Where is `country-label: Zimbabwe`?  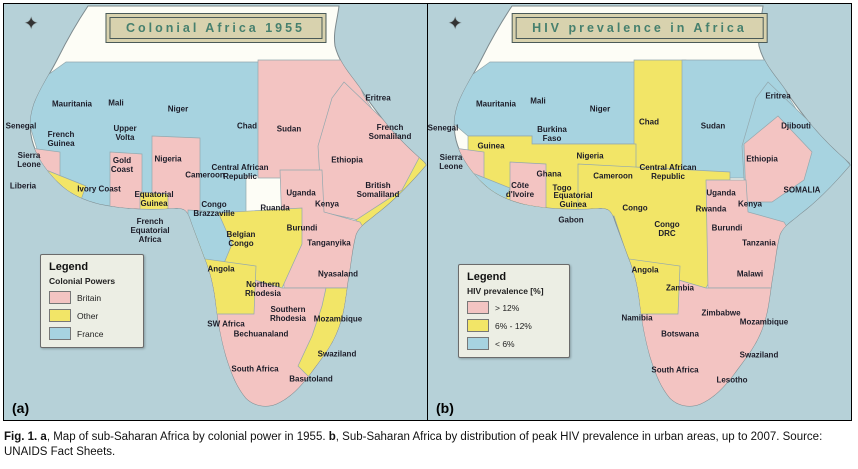
country-label: Zimbabwe is located at coordinates (721, 313).